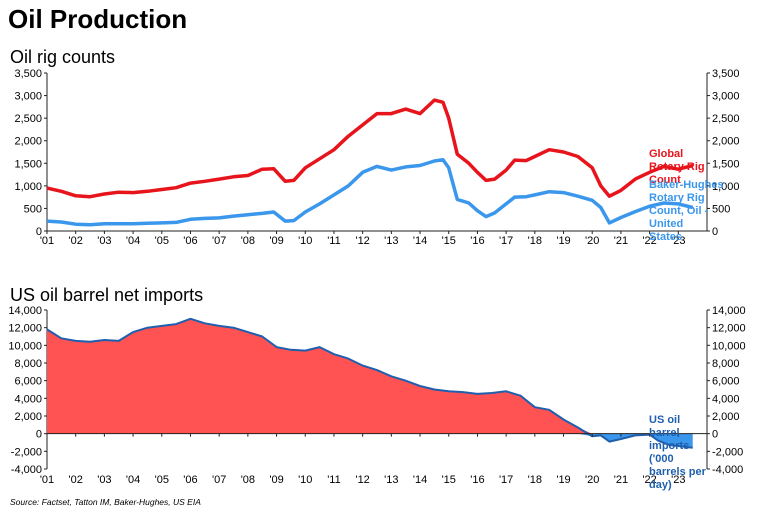 Image resolution: width=769 pixels, height=516 pixels. Describe the element at coordinates (28, 187) in the screenshot. I see `rig-y-tick-label-left: 1,000` at that location.